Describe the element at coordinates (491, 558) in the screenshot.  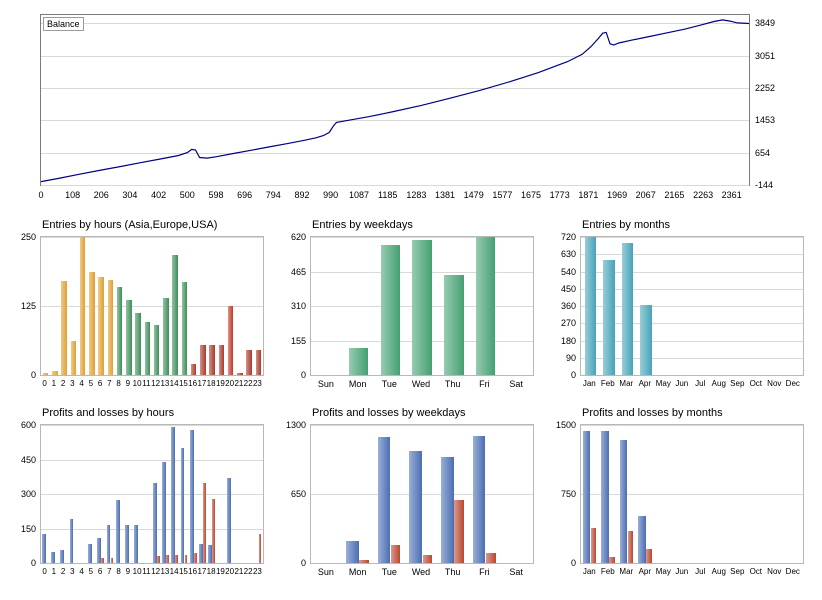
I see `bar-loss-Fri` at that location.